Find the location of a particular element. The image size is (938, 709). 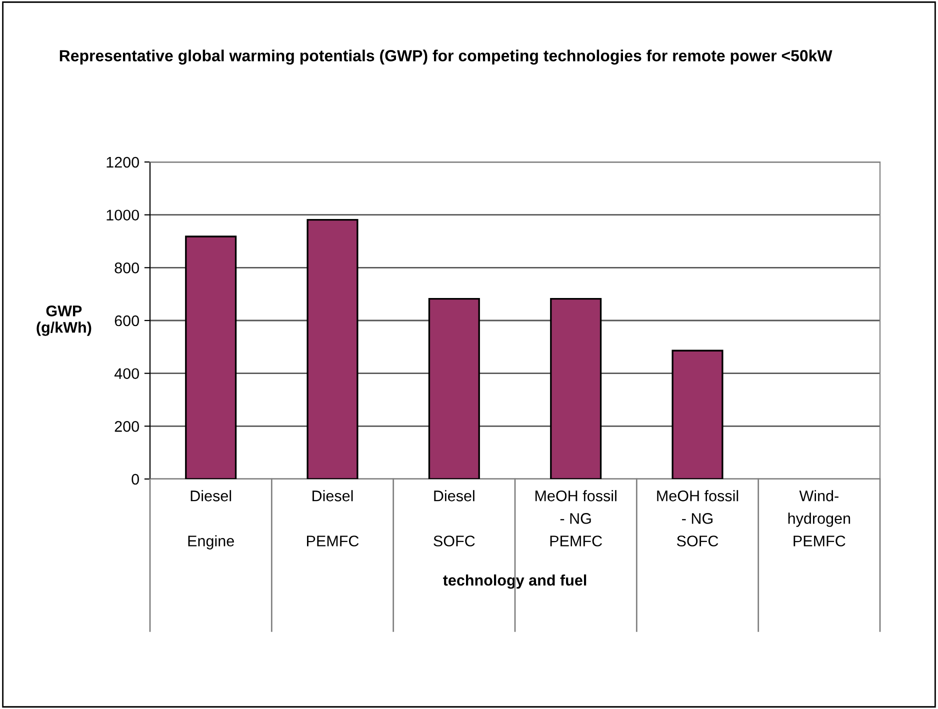

y-tick-label: 1200 is located at coordinates (122, 162).